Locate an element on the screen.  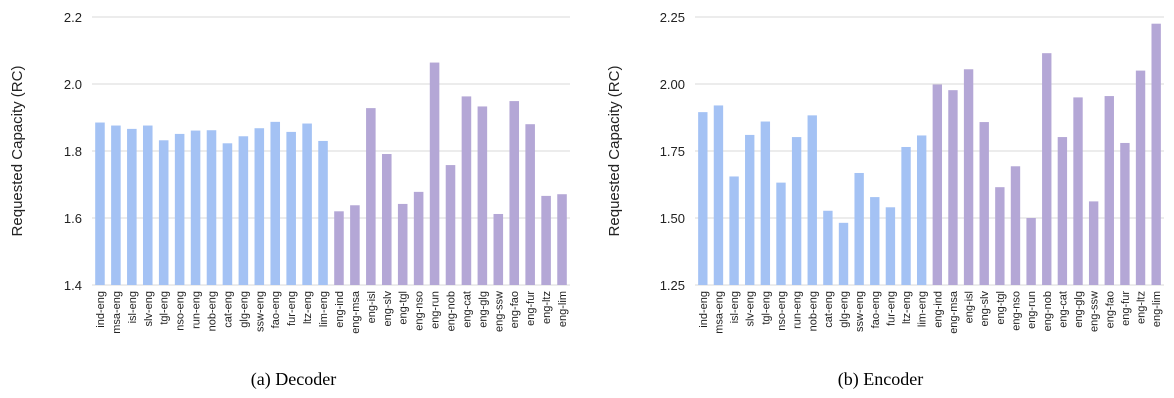
bar-eng-msa is located at coordinates (355, 245).